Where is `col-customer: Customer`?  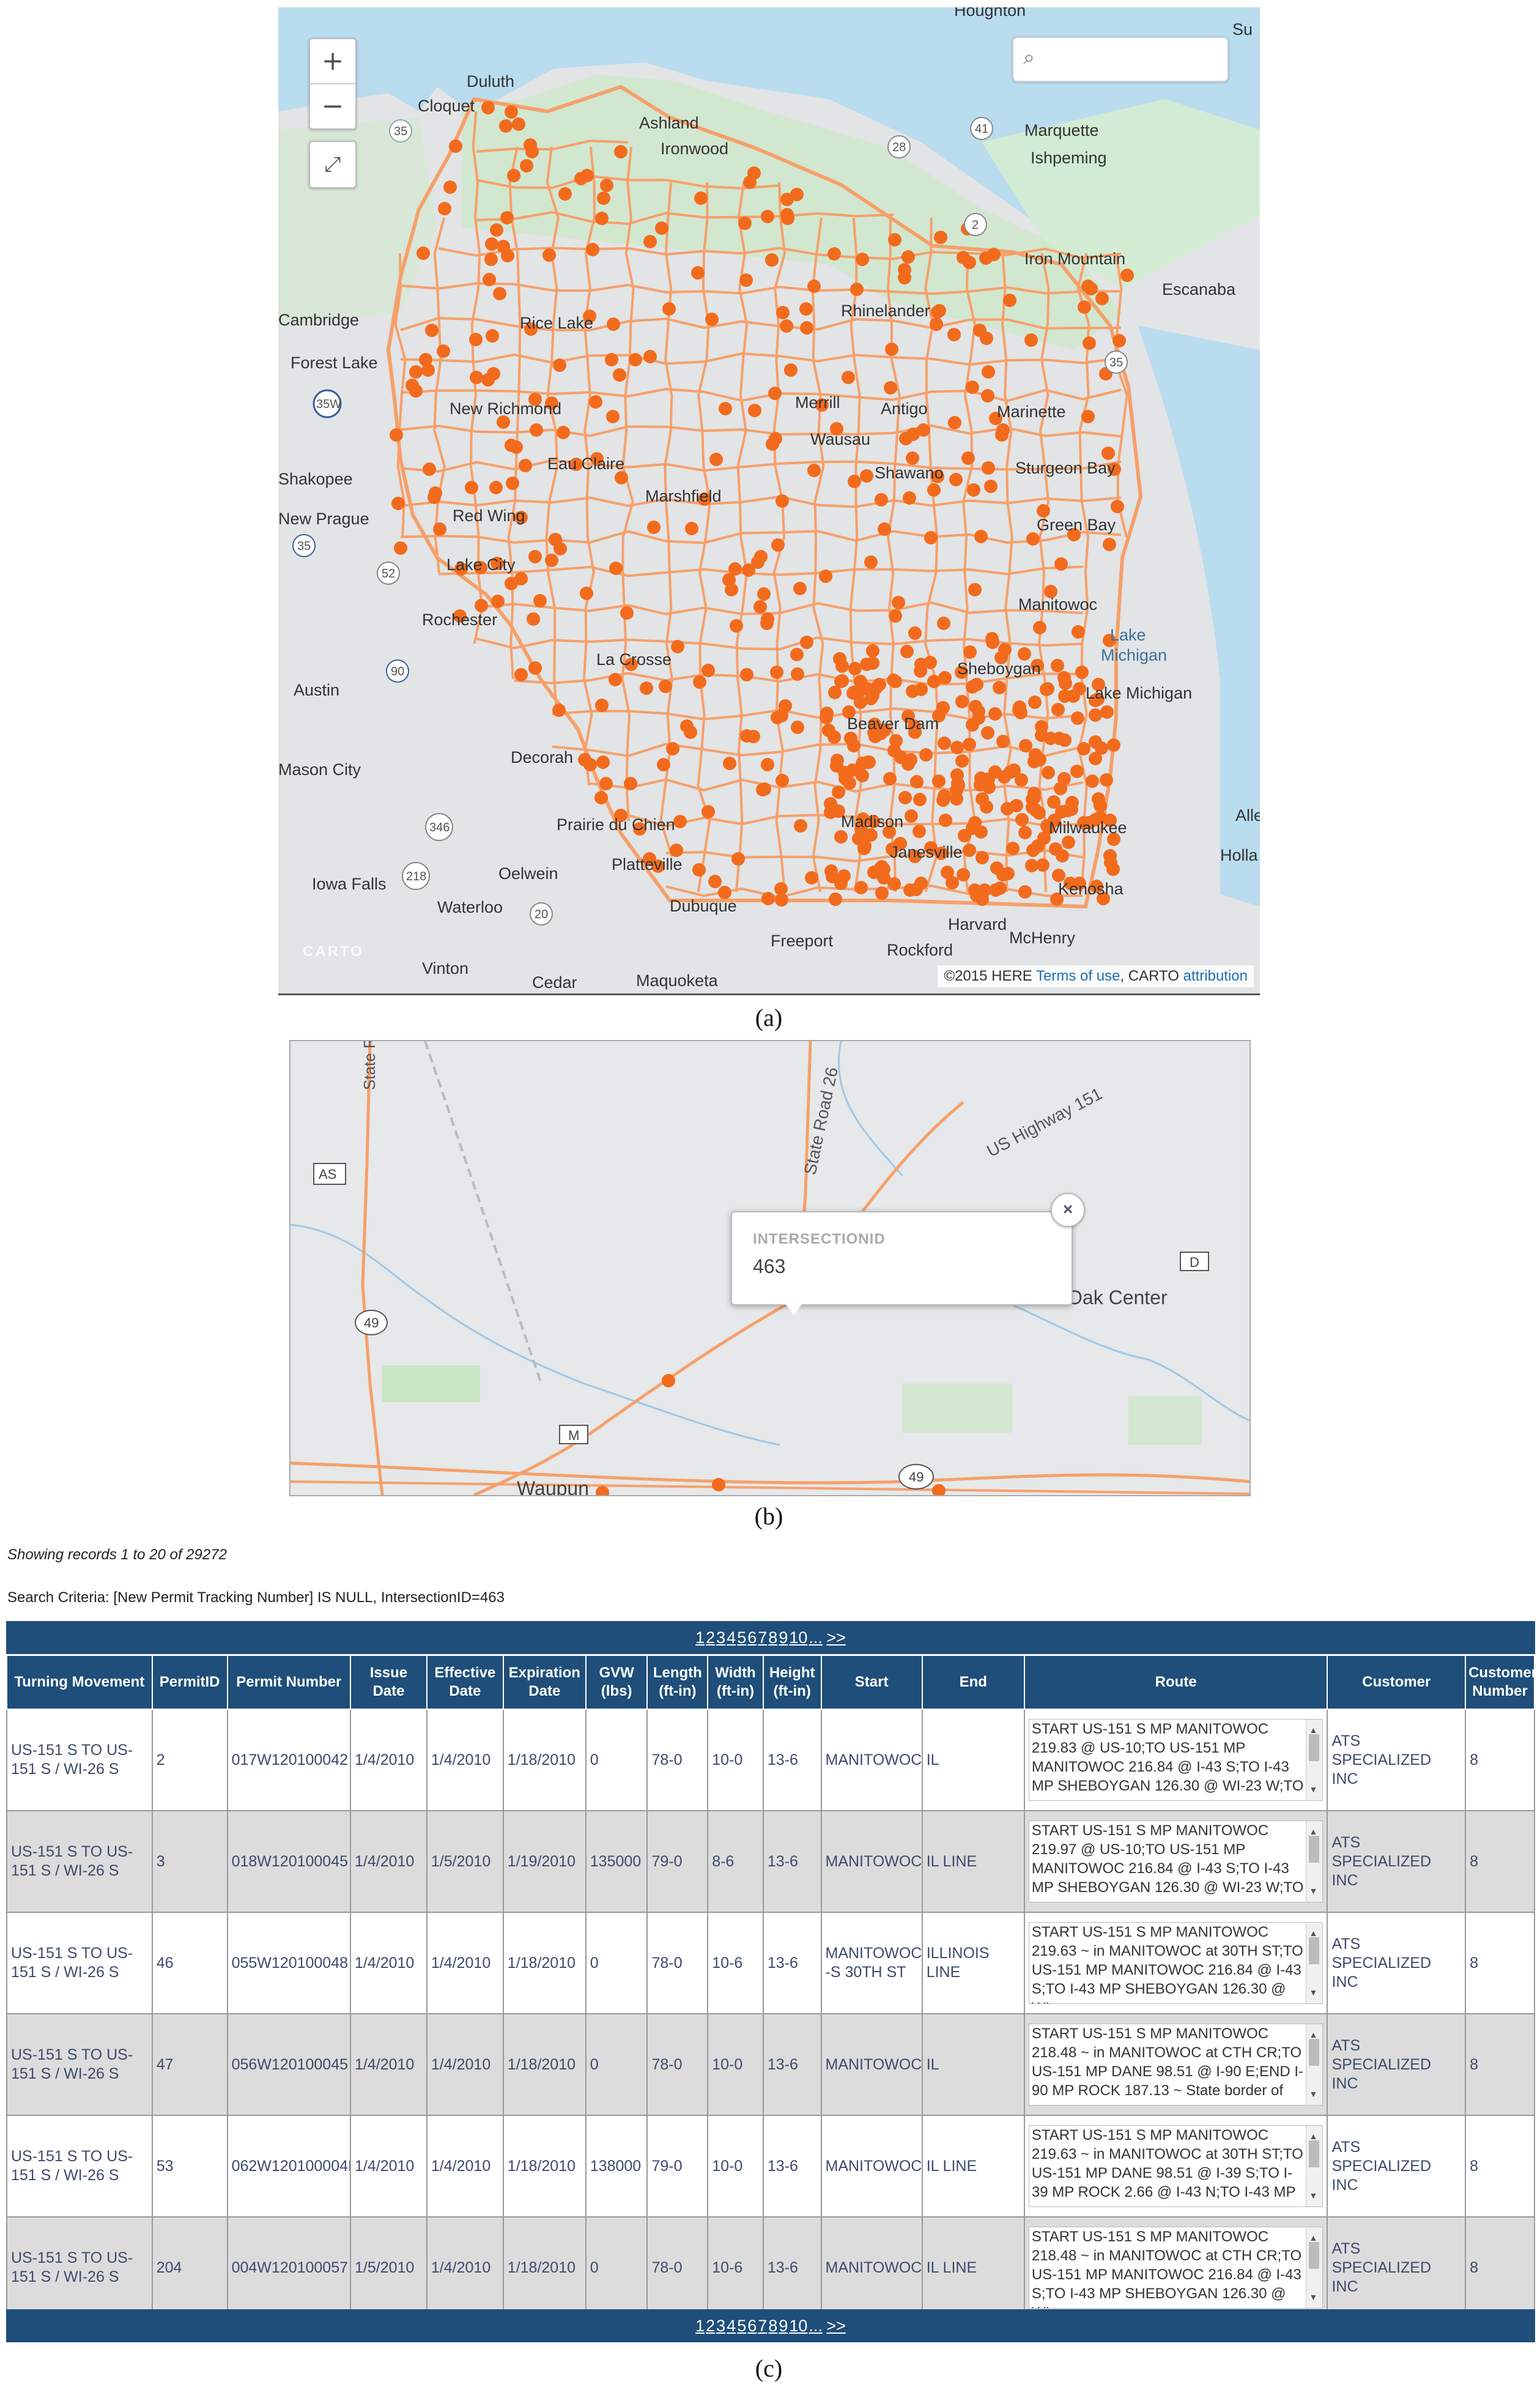
col-customer: Customer is located at coordinates (1397, 1682).